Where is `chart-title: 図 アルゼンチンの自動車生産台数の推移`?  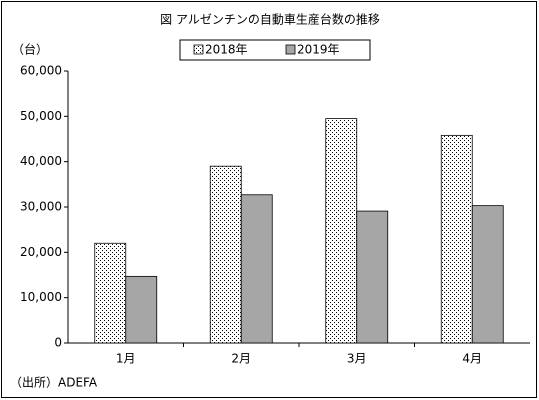 chart-title: 図 アルゼンチンの自動車生産台数の推移 is located at coordinates (270, 19).